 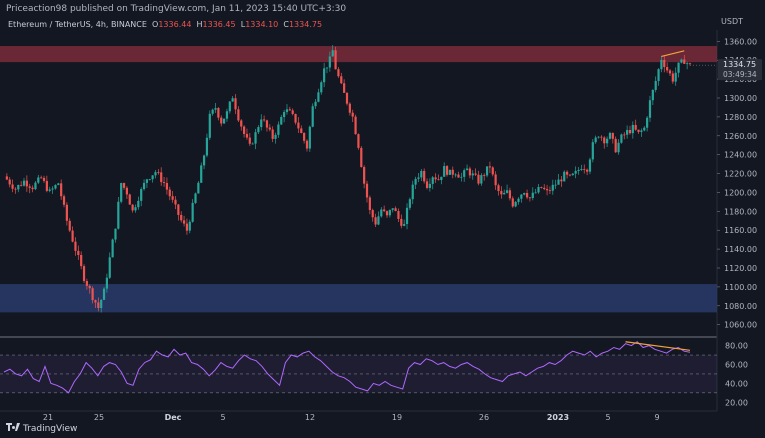 What do you see at coordinates (740, 192) in the screenshot?
I see `price-tick-label: 1200.00` at bounding box center [740, 192].